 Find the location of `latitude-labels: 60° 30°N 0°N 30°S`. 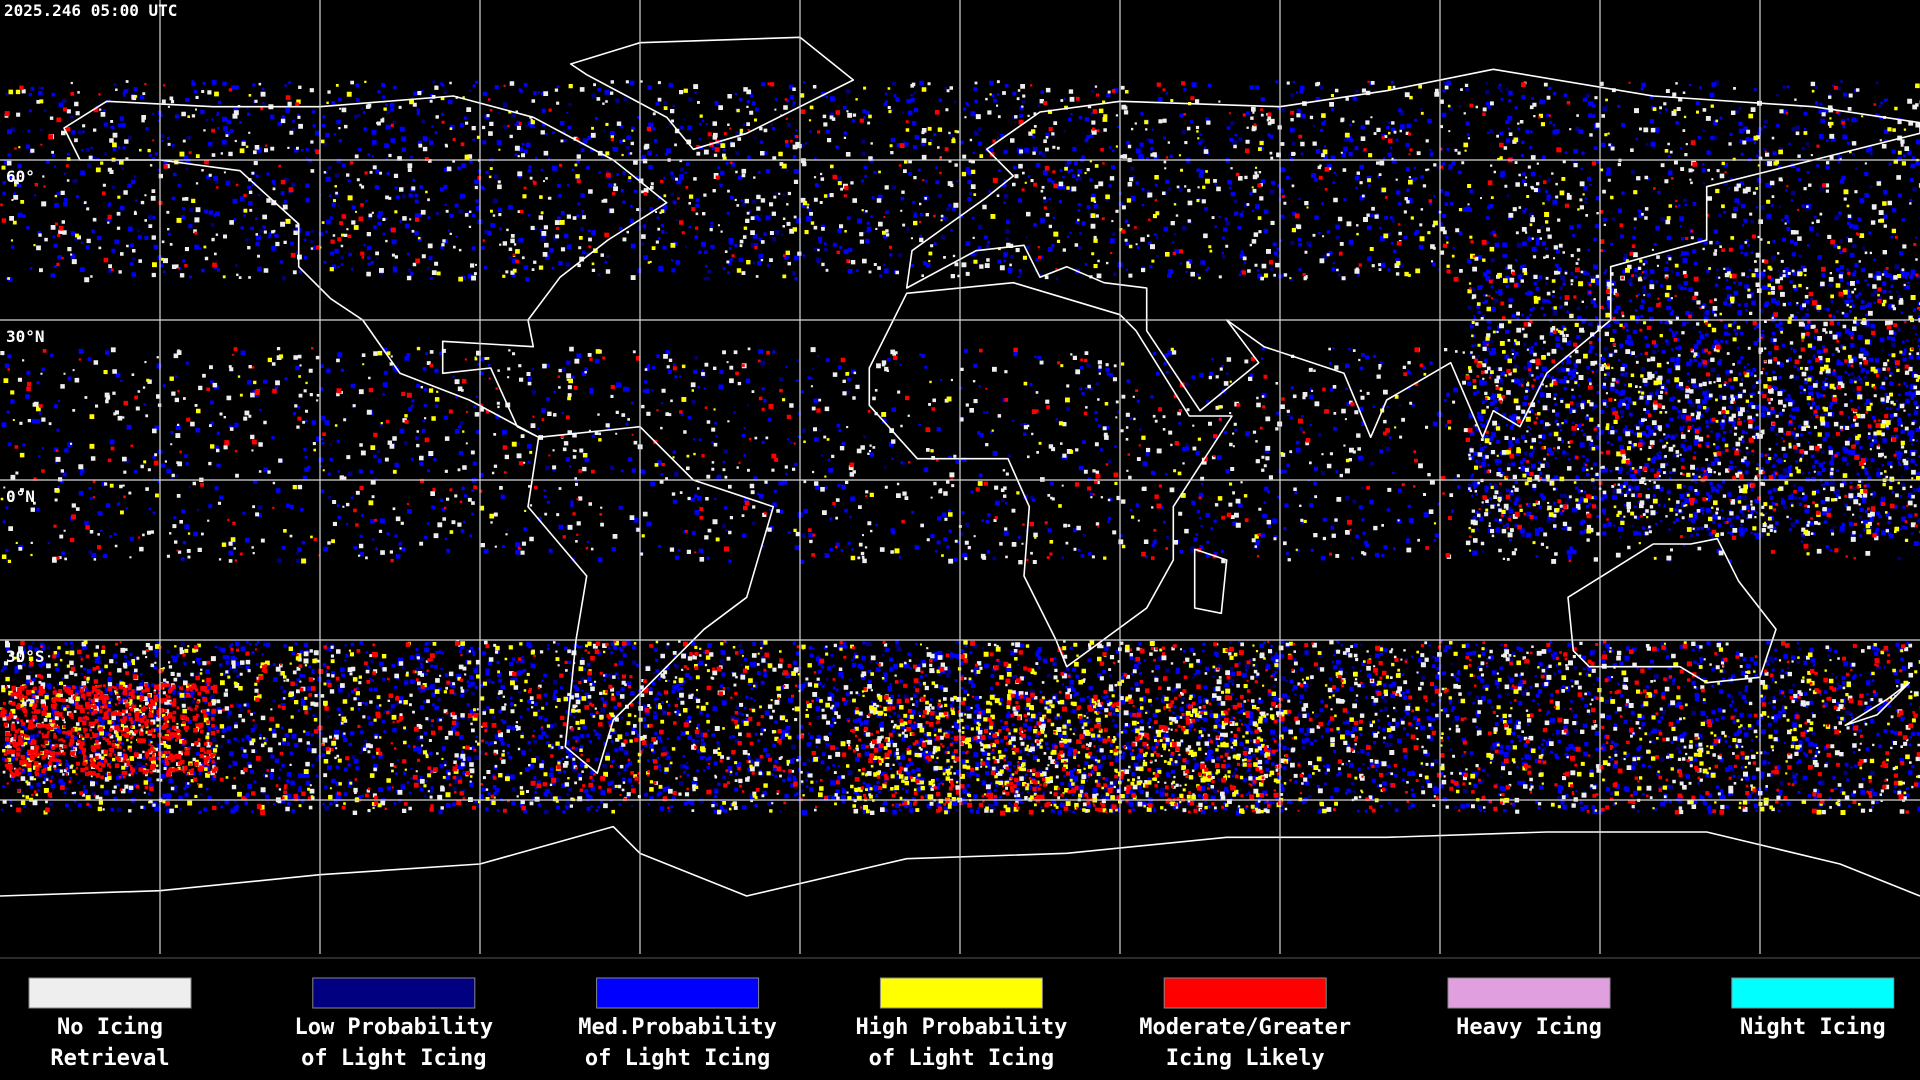

latitude-labels: 60° 30°N 0°N 30°S is located at coordinates (25, 416).